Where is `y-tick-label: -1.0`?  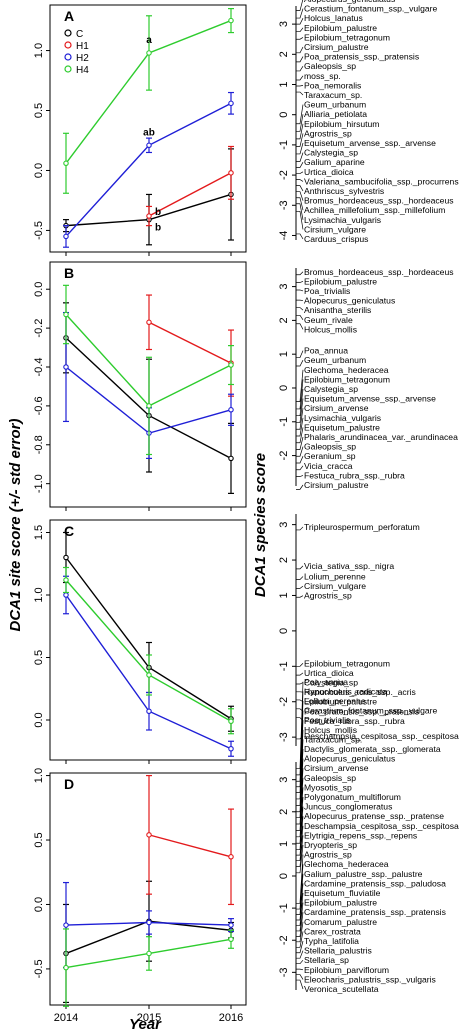
y-tick-label: -1.0 is located at coordinates (39, 483).